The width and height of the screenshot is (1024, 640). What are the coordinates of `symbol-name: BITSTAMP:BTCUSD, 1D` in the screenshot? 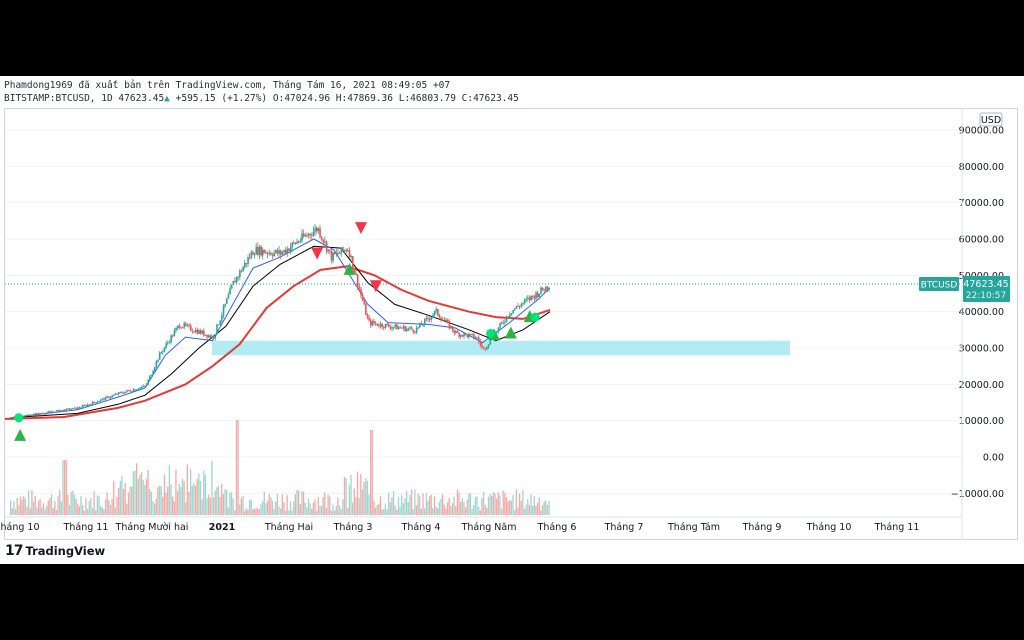 It's located at (58, 98).